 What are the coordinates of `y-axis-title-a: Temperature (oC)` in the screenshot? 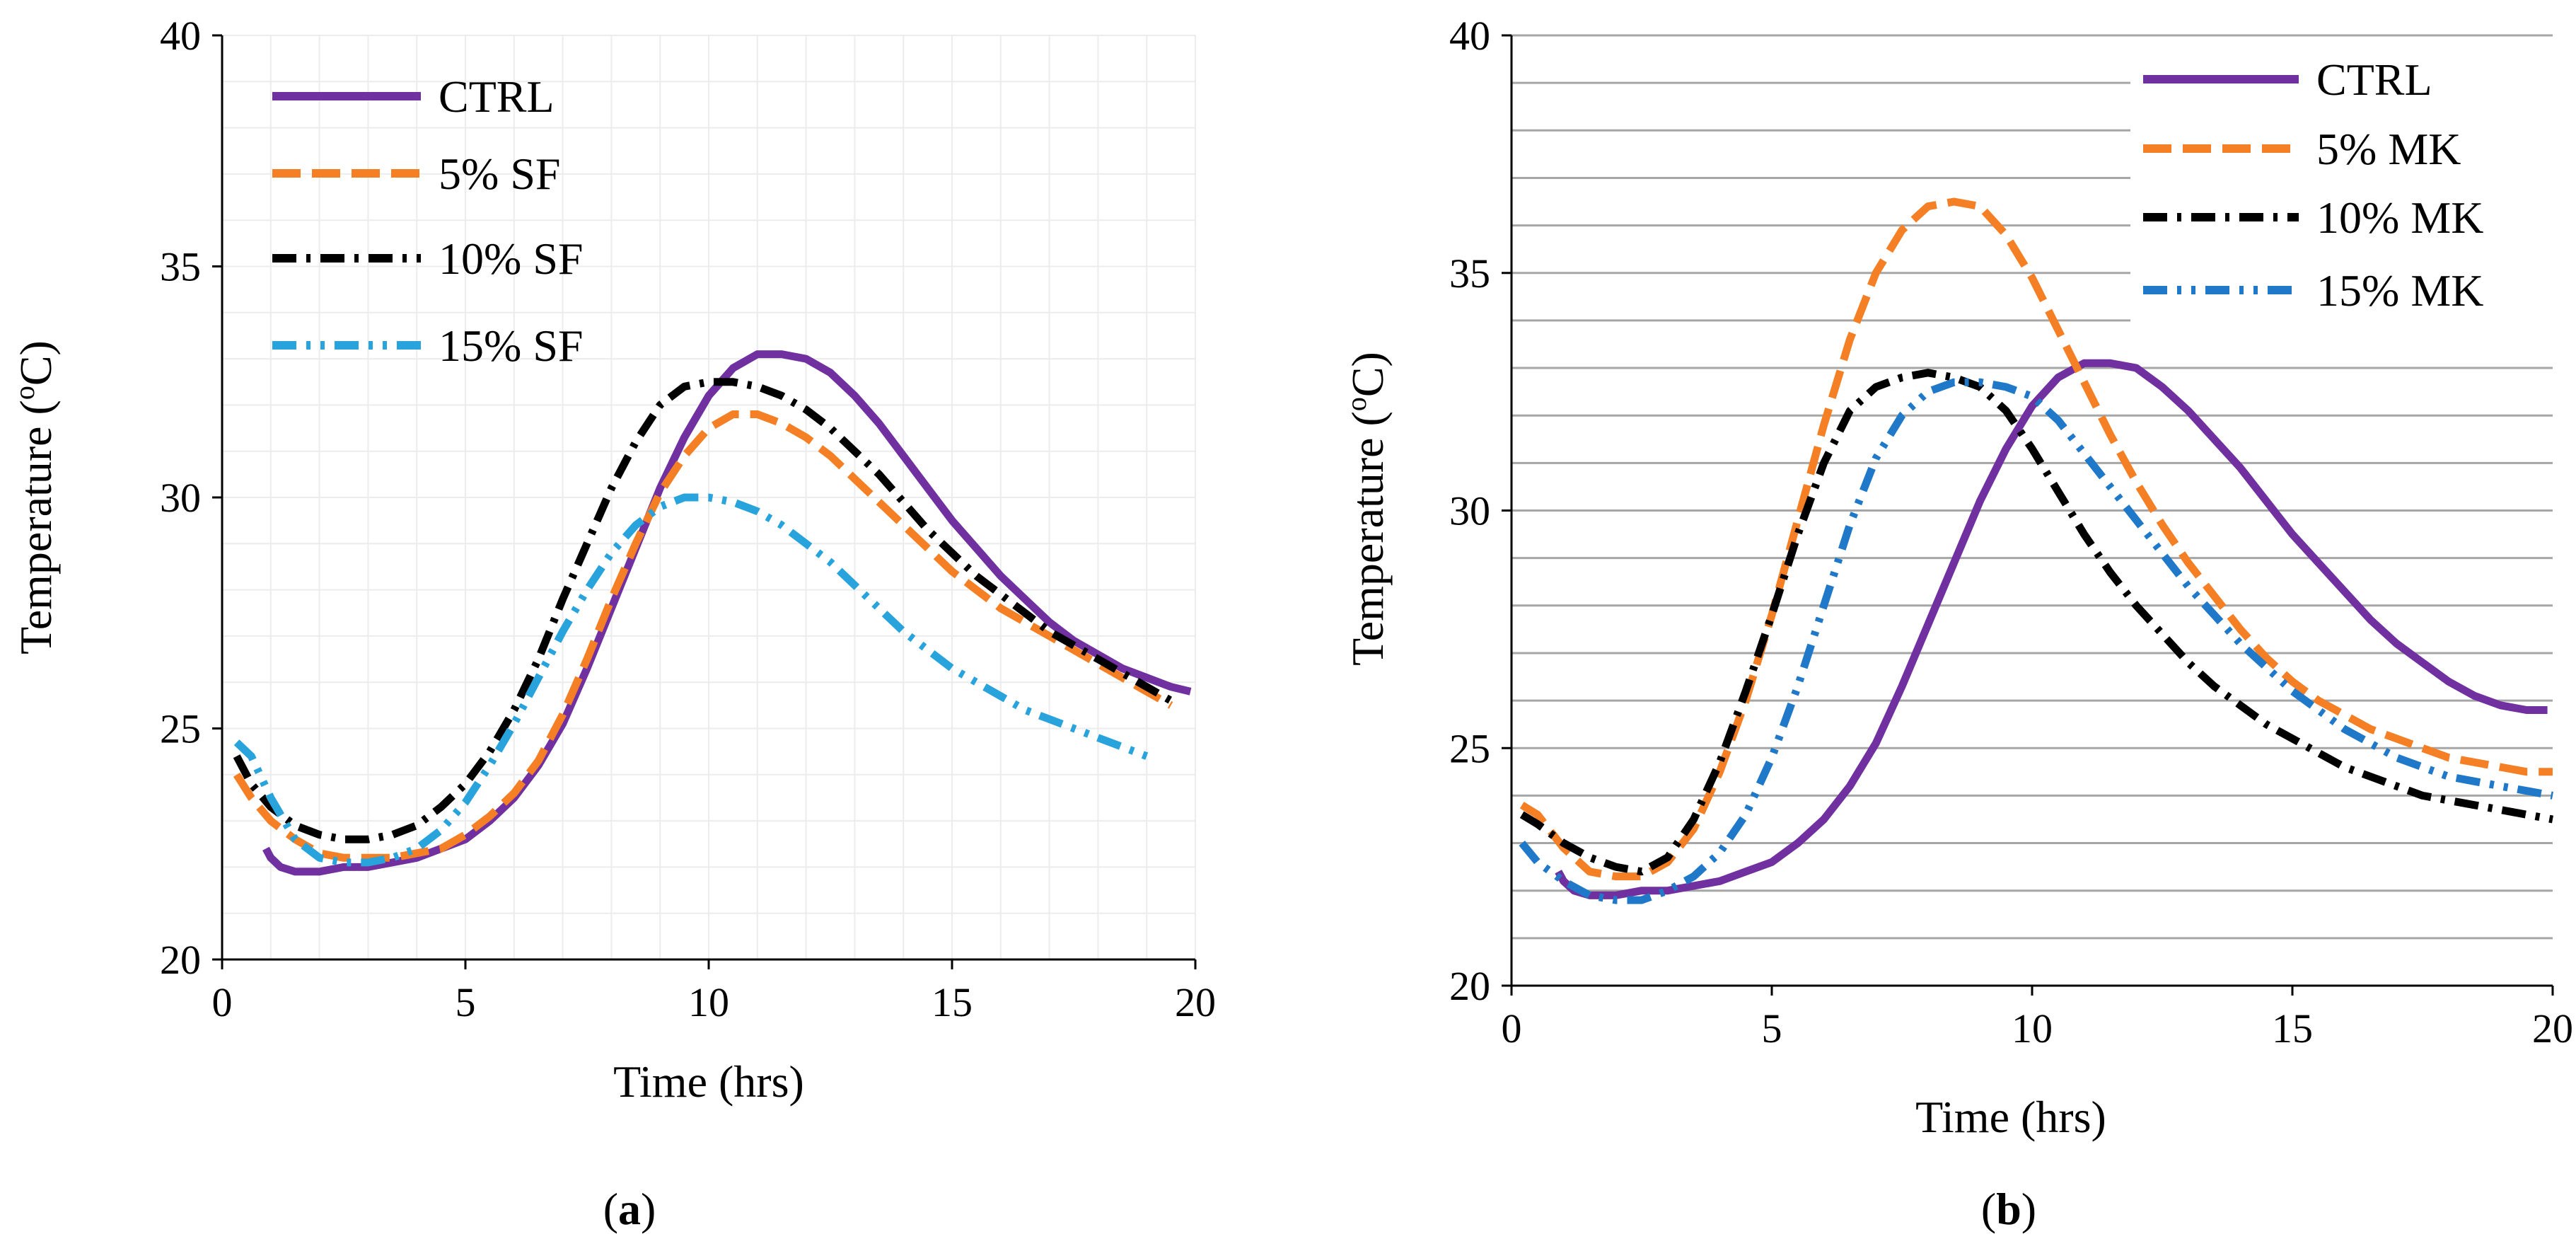 It's located at (34, 497).